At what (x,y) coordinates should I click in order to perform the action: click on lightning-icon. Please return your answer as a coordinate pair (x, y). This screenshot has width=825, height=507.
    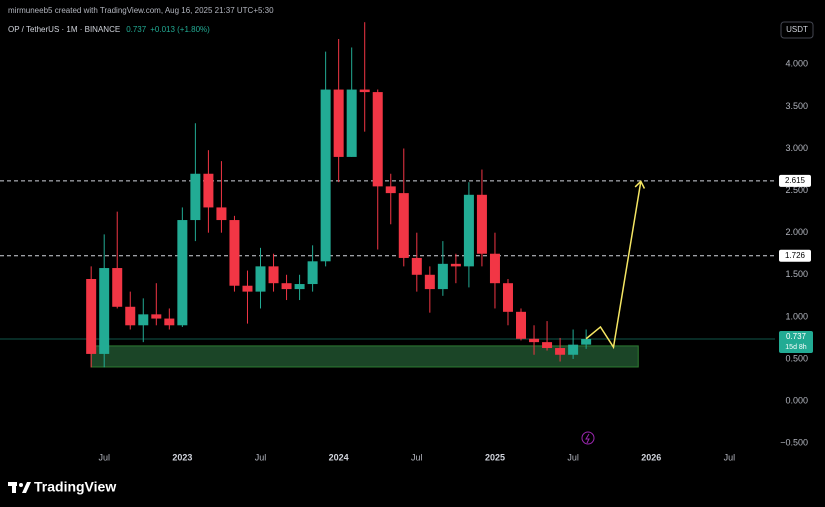
    Looking at the image, I should click on (588, 438).